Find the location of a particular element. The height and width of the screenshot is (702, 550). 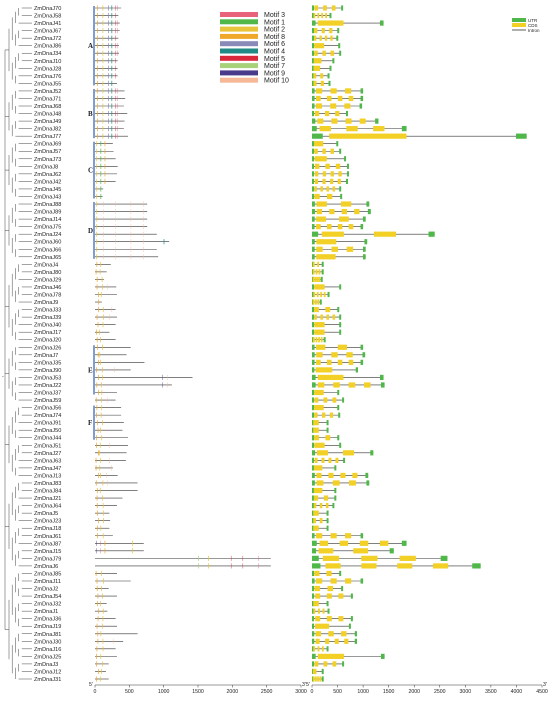

gene-label: ZmDnaJ37 is located at coordinates (47, 394).